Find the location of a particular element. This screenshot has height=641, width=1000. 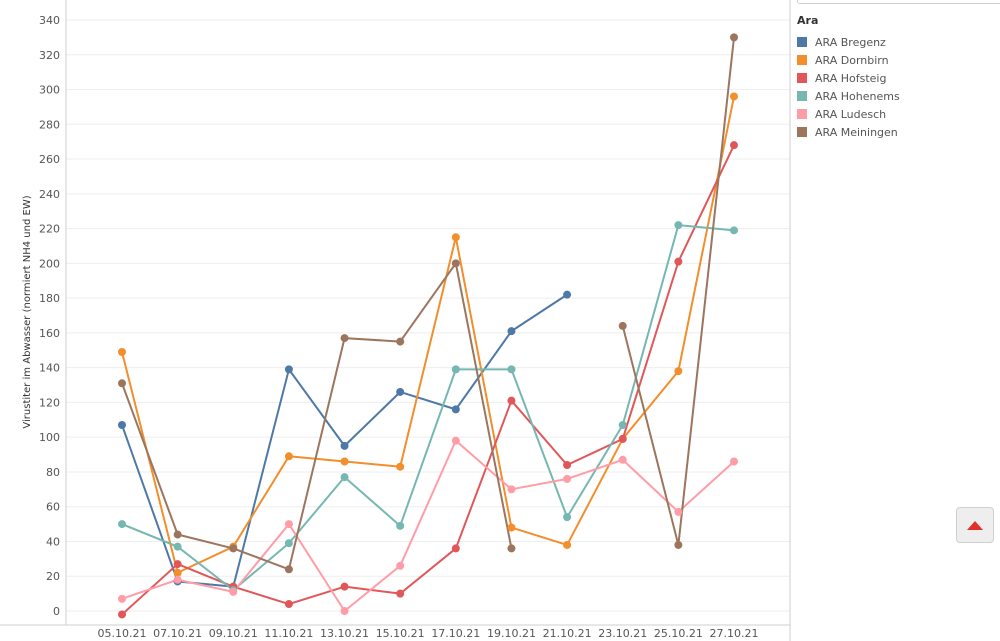

y-tick-label: 280 is located at coordinates (49, 124).